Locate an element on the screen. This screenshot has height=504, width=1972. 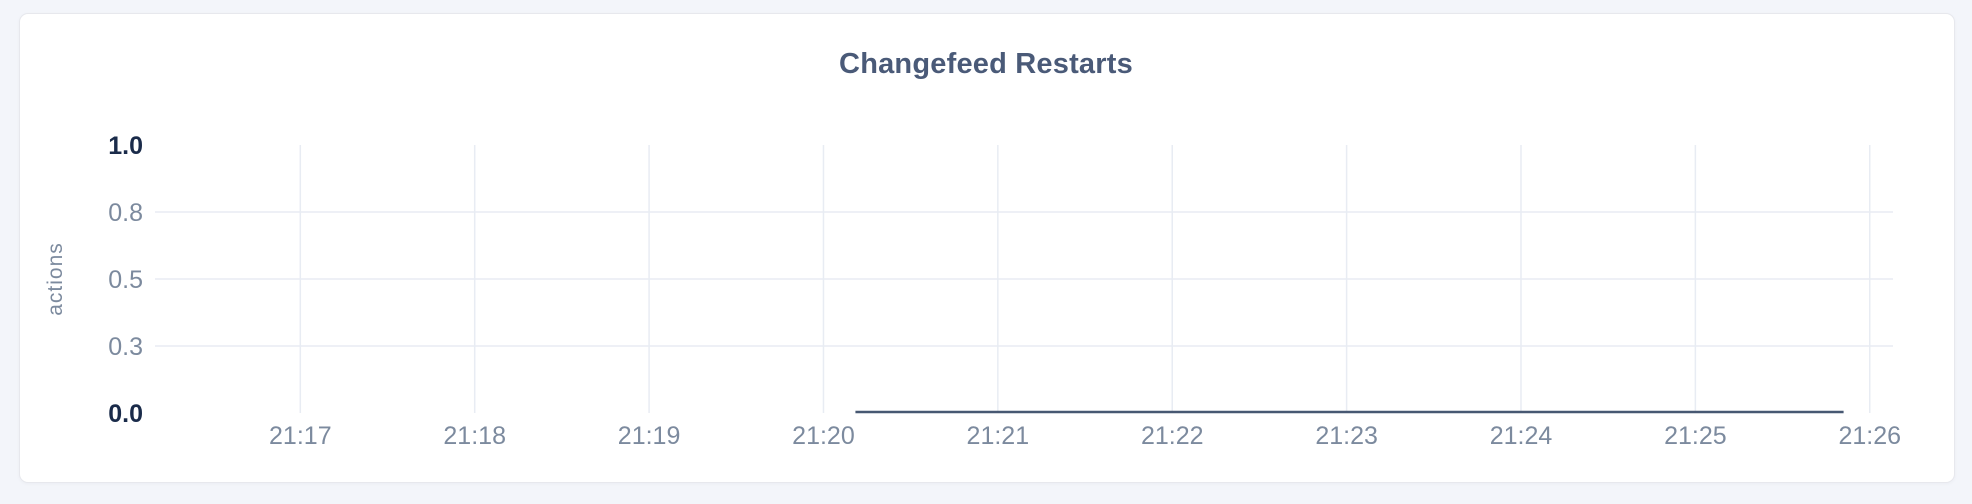
x-axis-tick-label: 21:17 is located at coordinates (300, 436).